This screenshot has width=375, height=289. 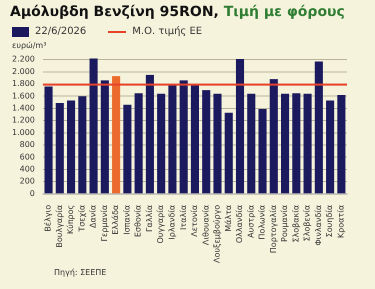 What do you see at coordinates (217, 234) in the screenshot?
I see `x-tick-label: Λουξεμβούργο` at bounding box center [217, 234].